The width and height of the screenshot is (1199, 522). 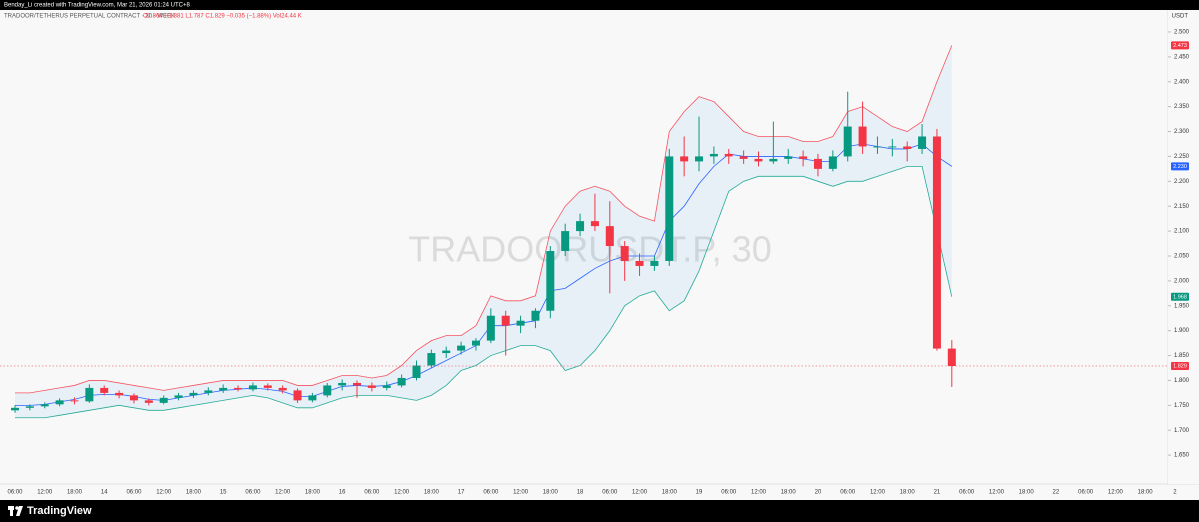 What do you see at coordinates (580, 493) in the screenshot?
I see `x-tick-label: 18` at bounding box center [580, 493].